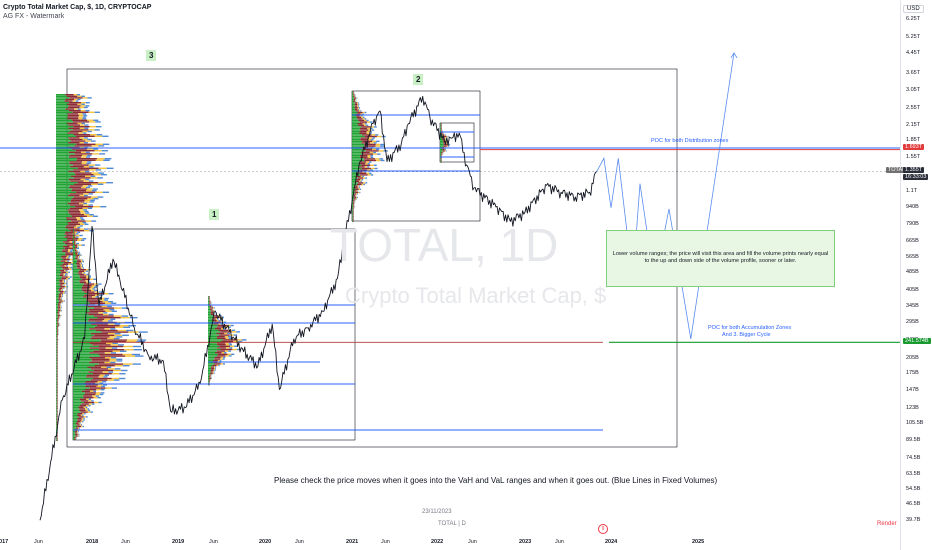  I want to click on y-tick-label: 46.5B, so click(913, 504).